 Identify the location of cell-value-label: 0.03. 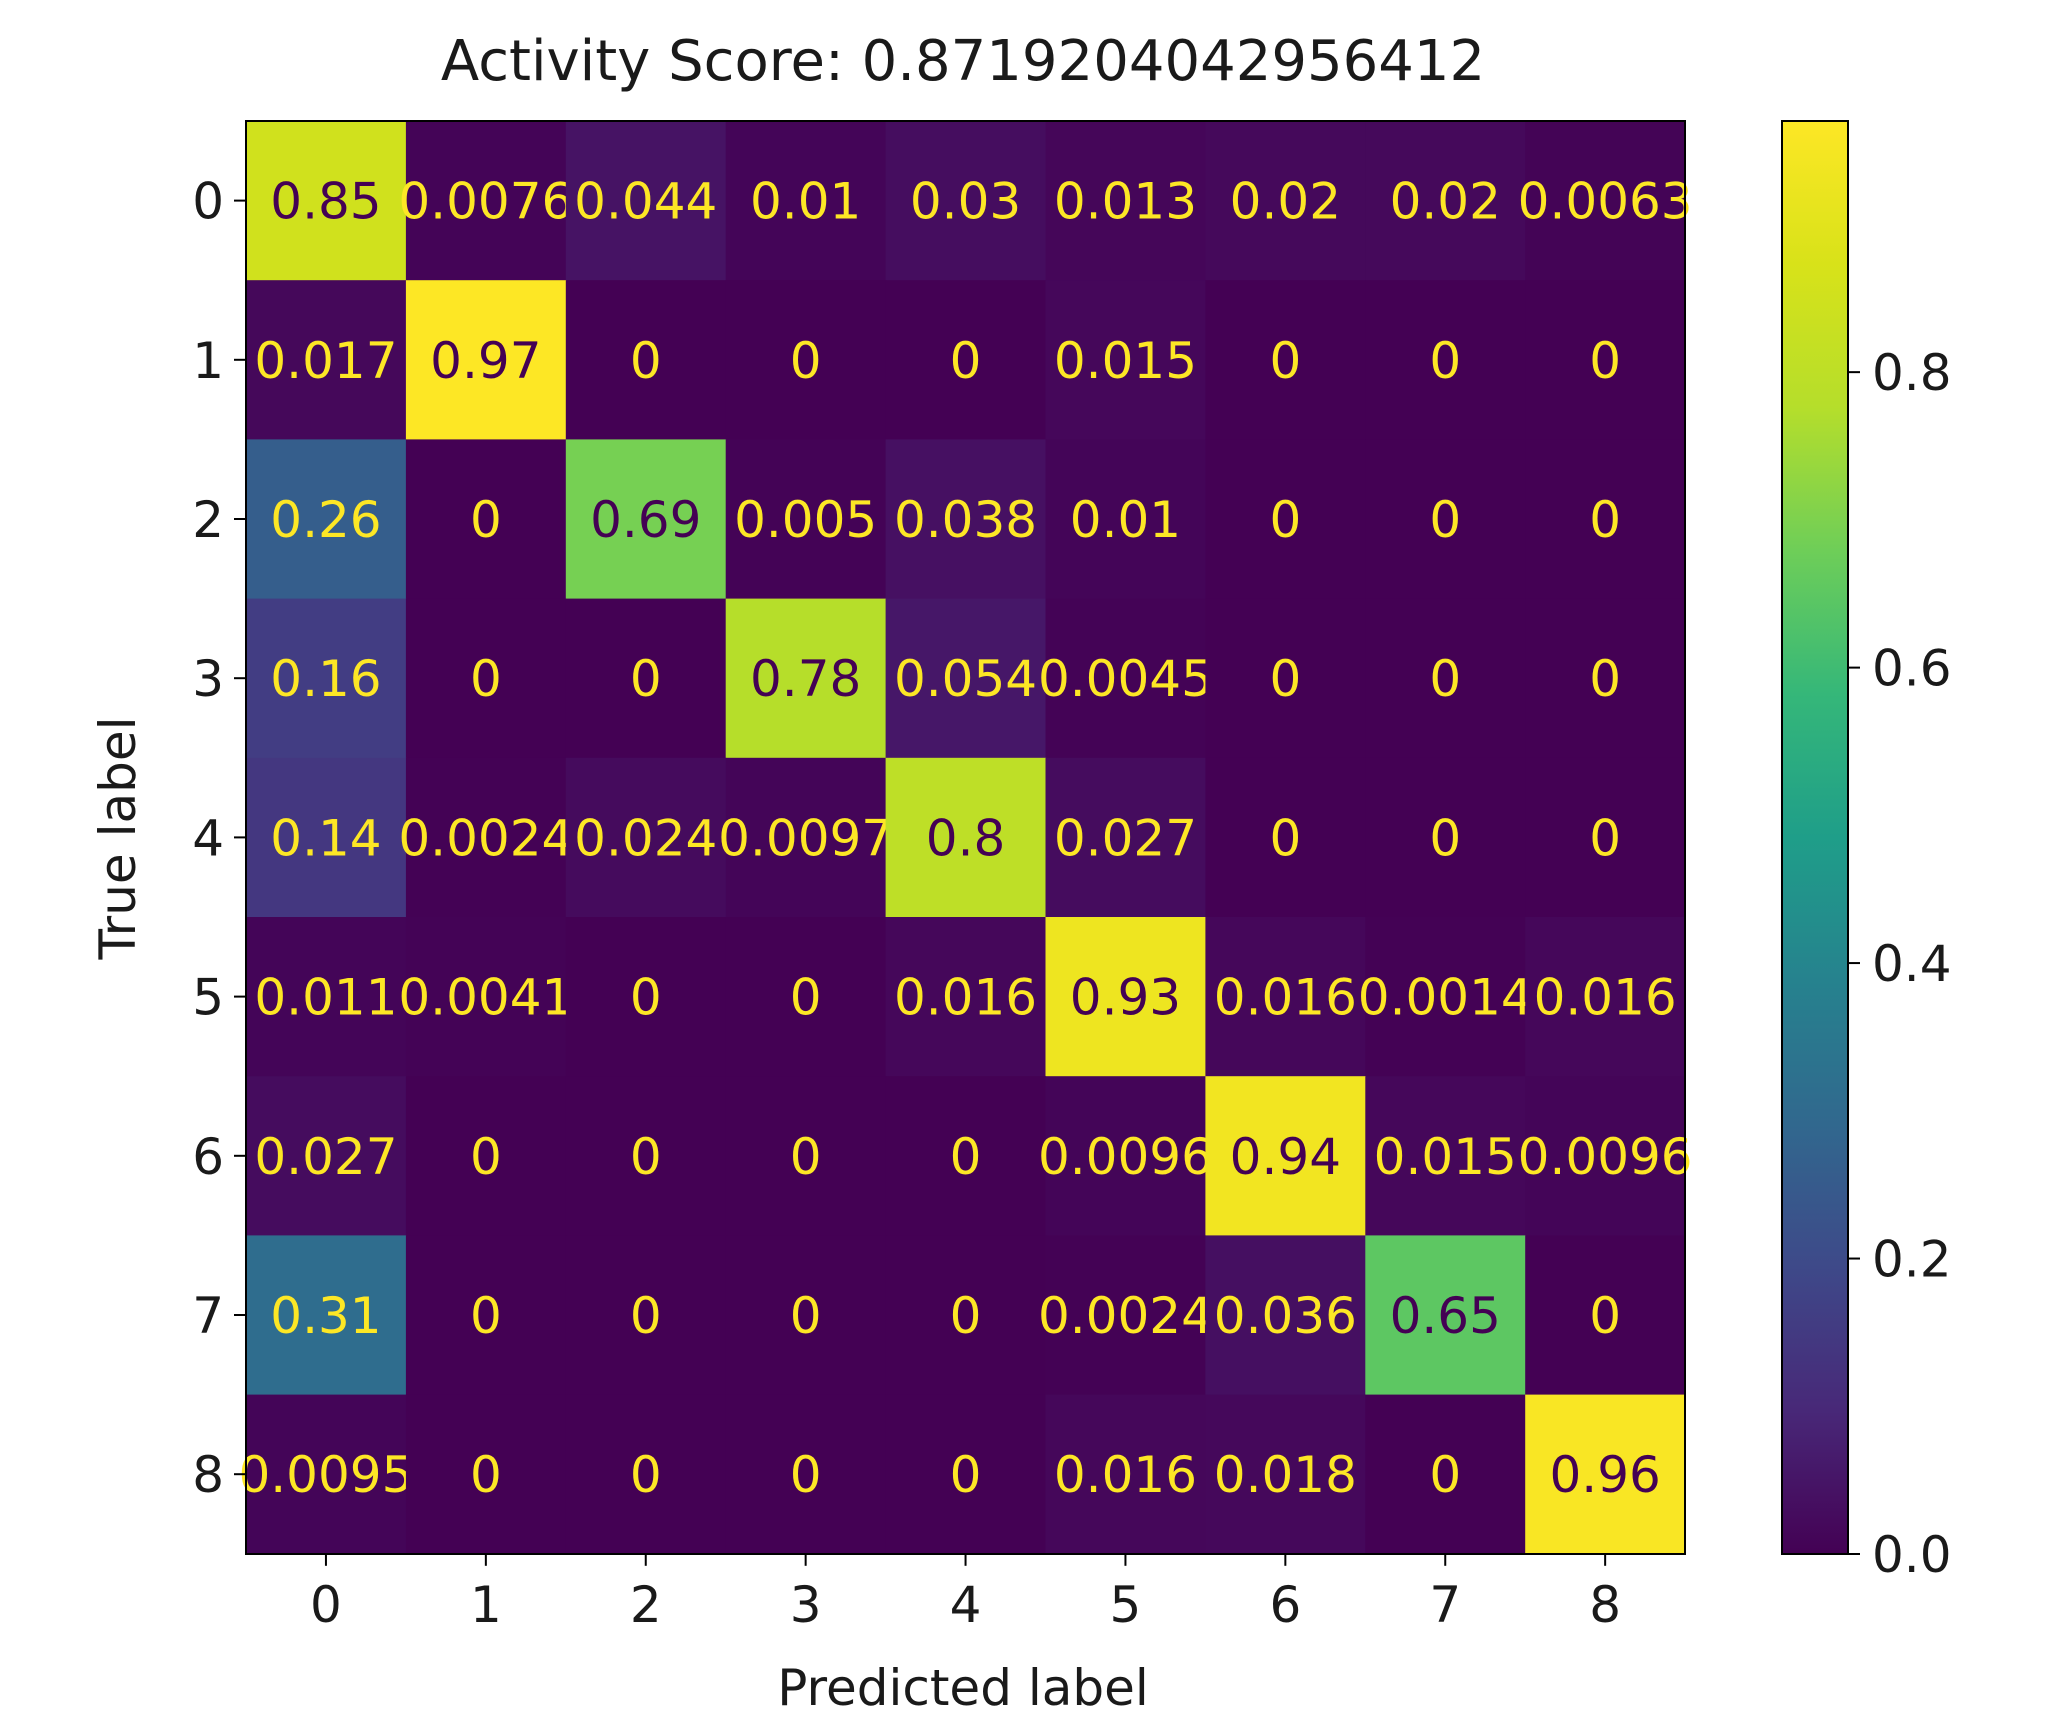
(965, 202).